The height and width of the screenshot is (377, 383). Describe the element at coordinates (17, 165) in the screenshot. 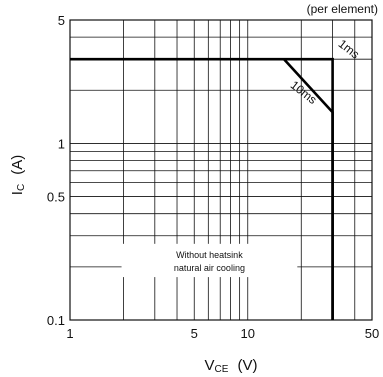

I see `y-axis-title-unit: (A)` at that location.